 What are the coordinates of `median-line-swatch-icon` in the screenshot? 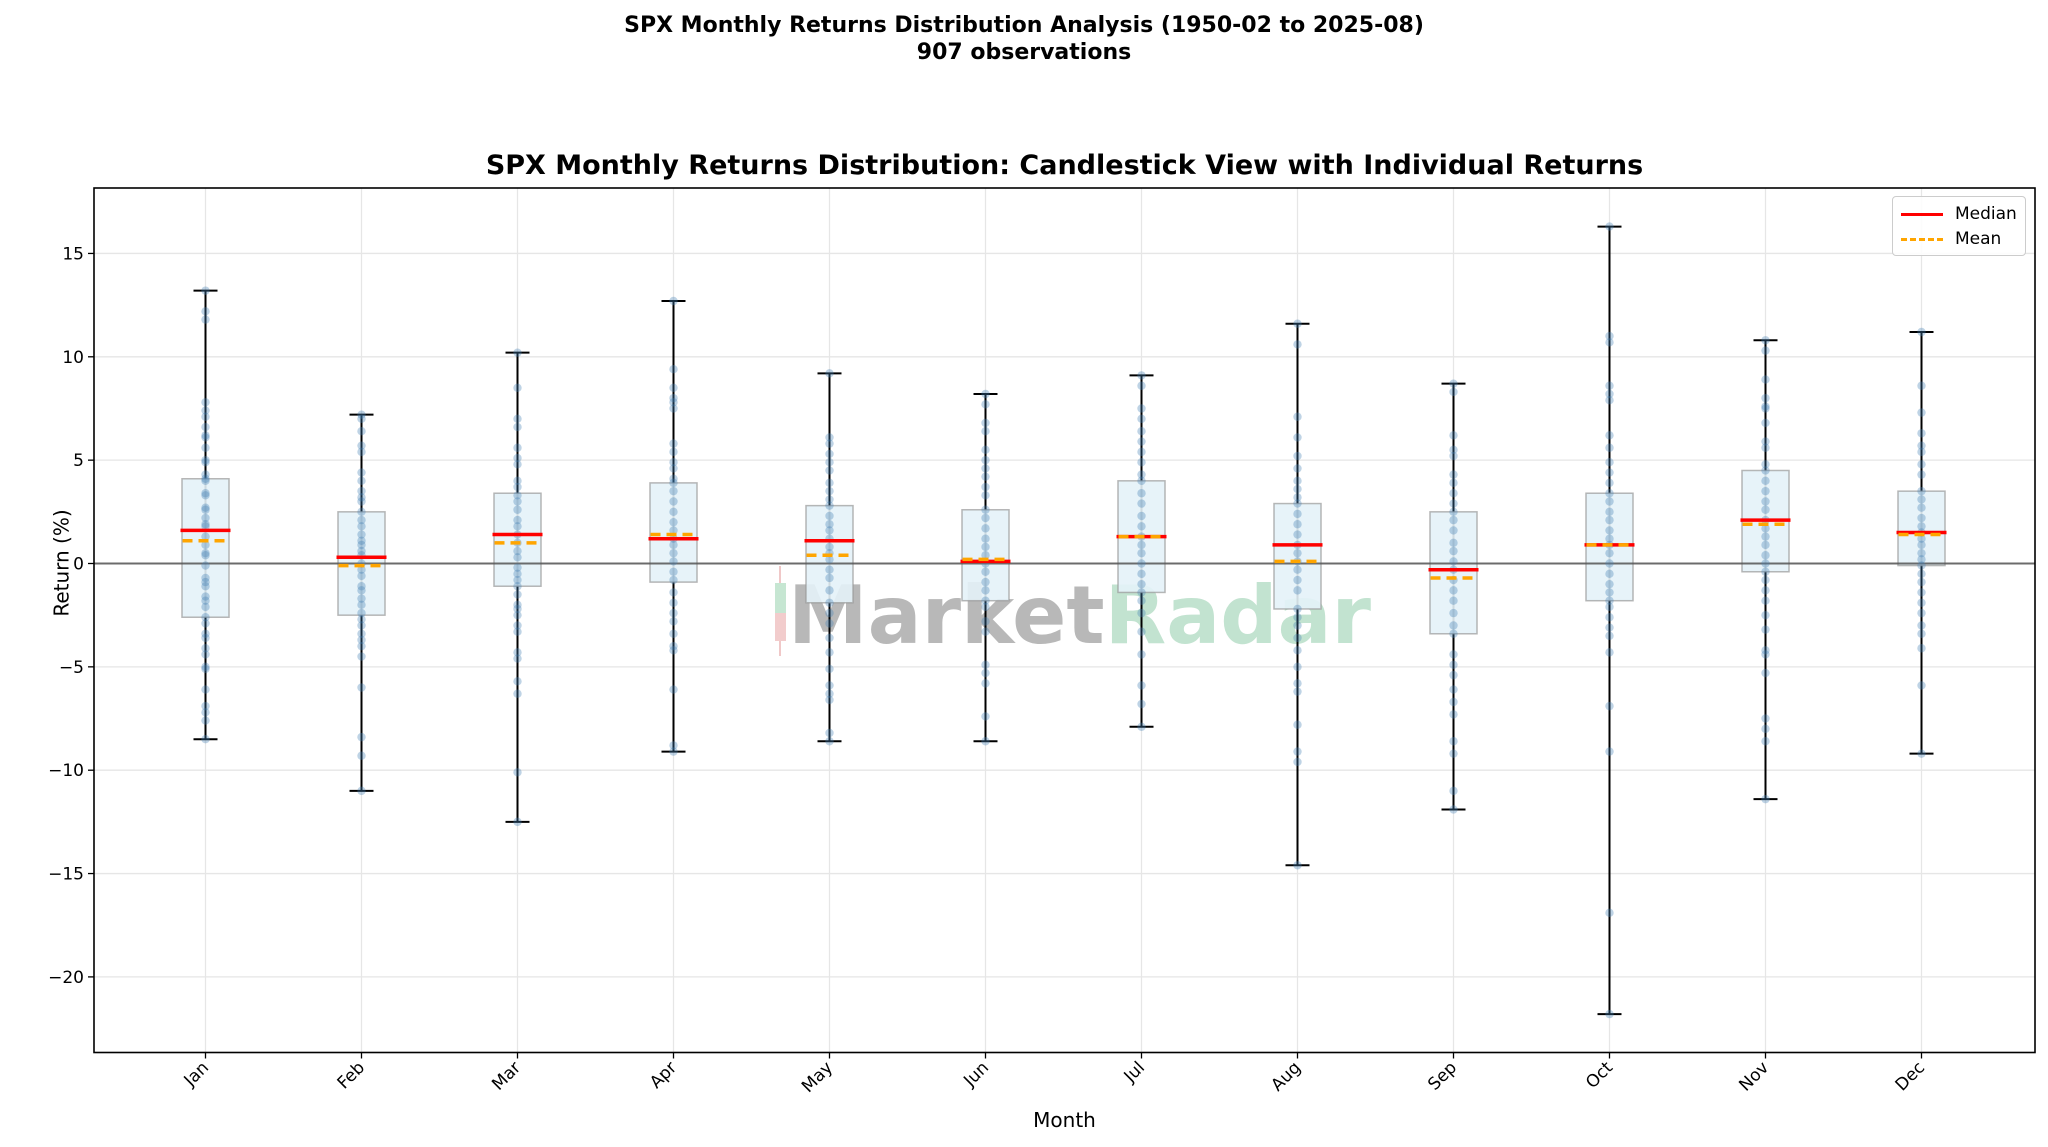 It's located at (1922, 214).